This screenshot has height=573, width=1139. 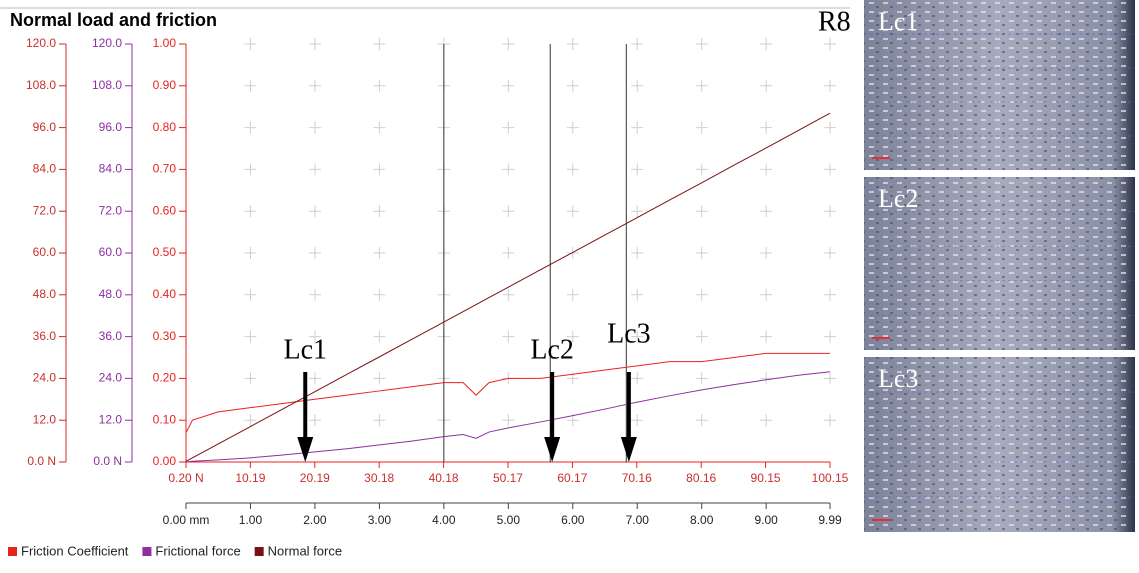 What do you see at coordinates (165, 169) in the screenshot?
I see `y-tick-label: 0.70` at bounding box center [165, 169].